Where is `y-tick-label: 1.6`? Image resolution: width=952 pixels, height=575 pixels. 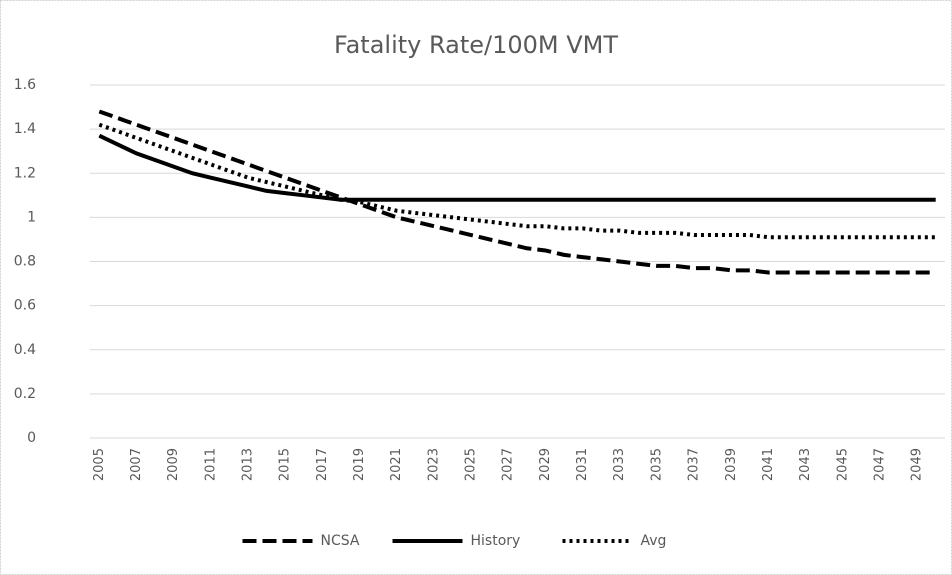 y-tick-label: 1.6 is located at coordinates (25, 85).